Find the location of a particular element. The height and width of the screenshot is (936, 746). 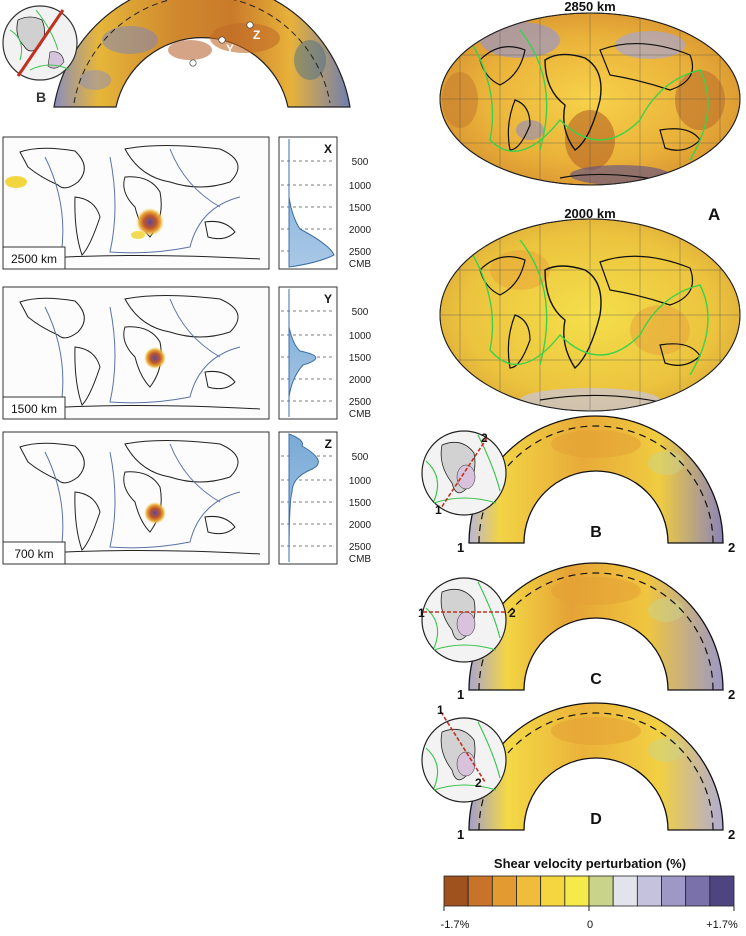

depth-label-box: 700 km is located at coordinates (34, 553).